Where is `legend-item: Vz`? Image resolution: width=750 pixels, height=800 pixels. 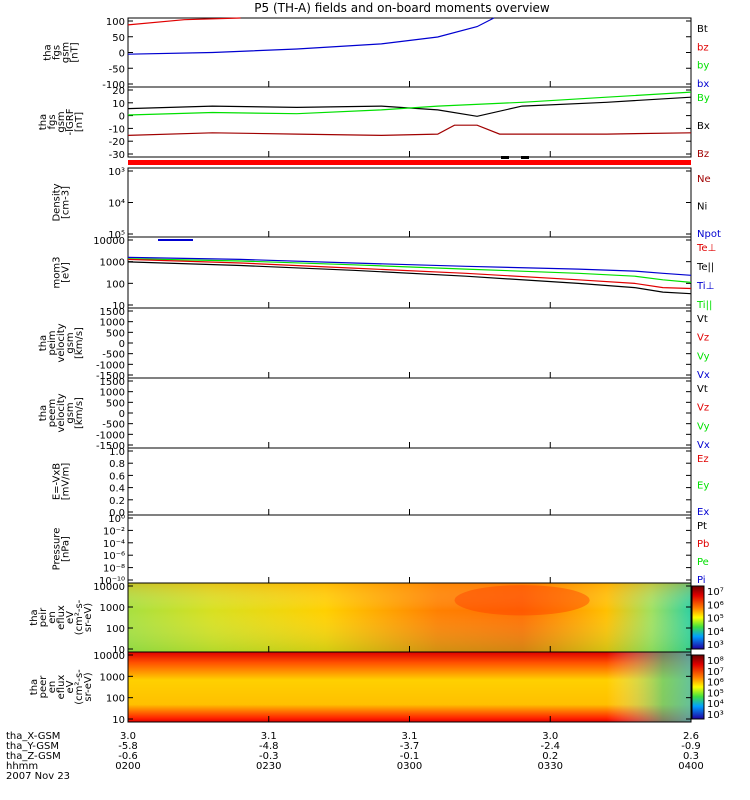 legend-item: Vz is located at coordinates (703, 408).